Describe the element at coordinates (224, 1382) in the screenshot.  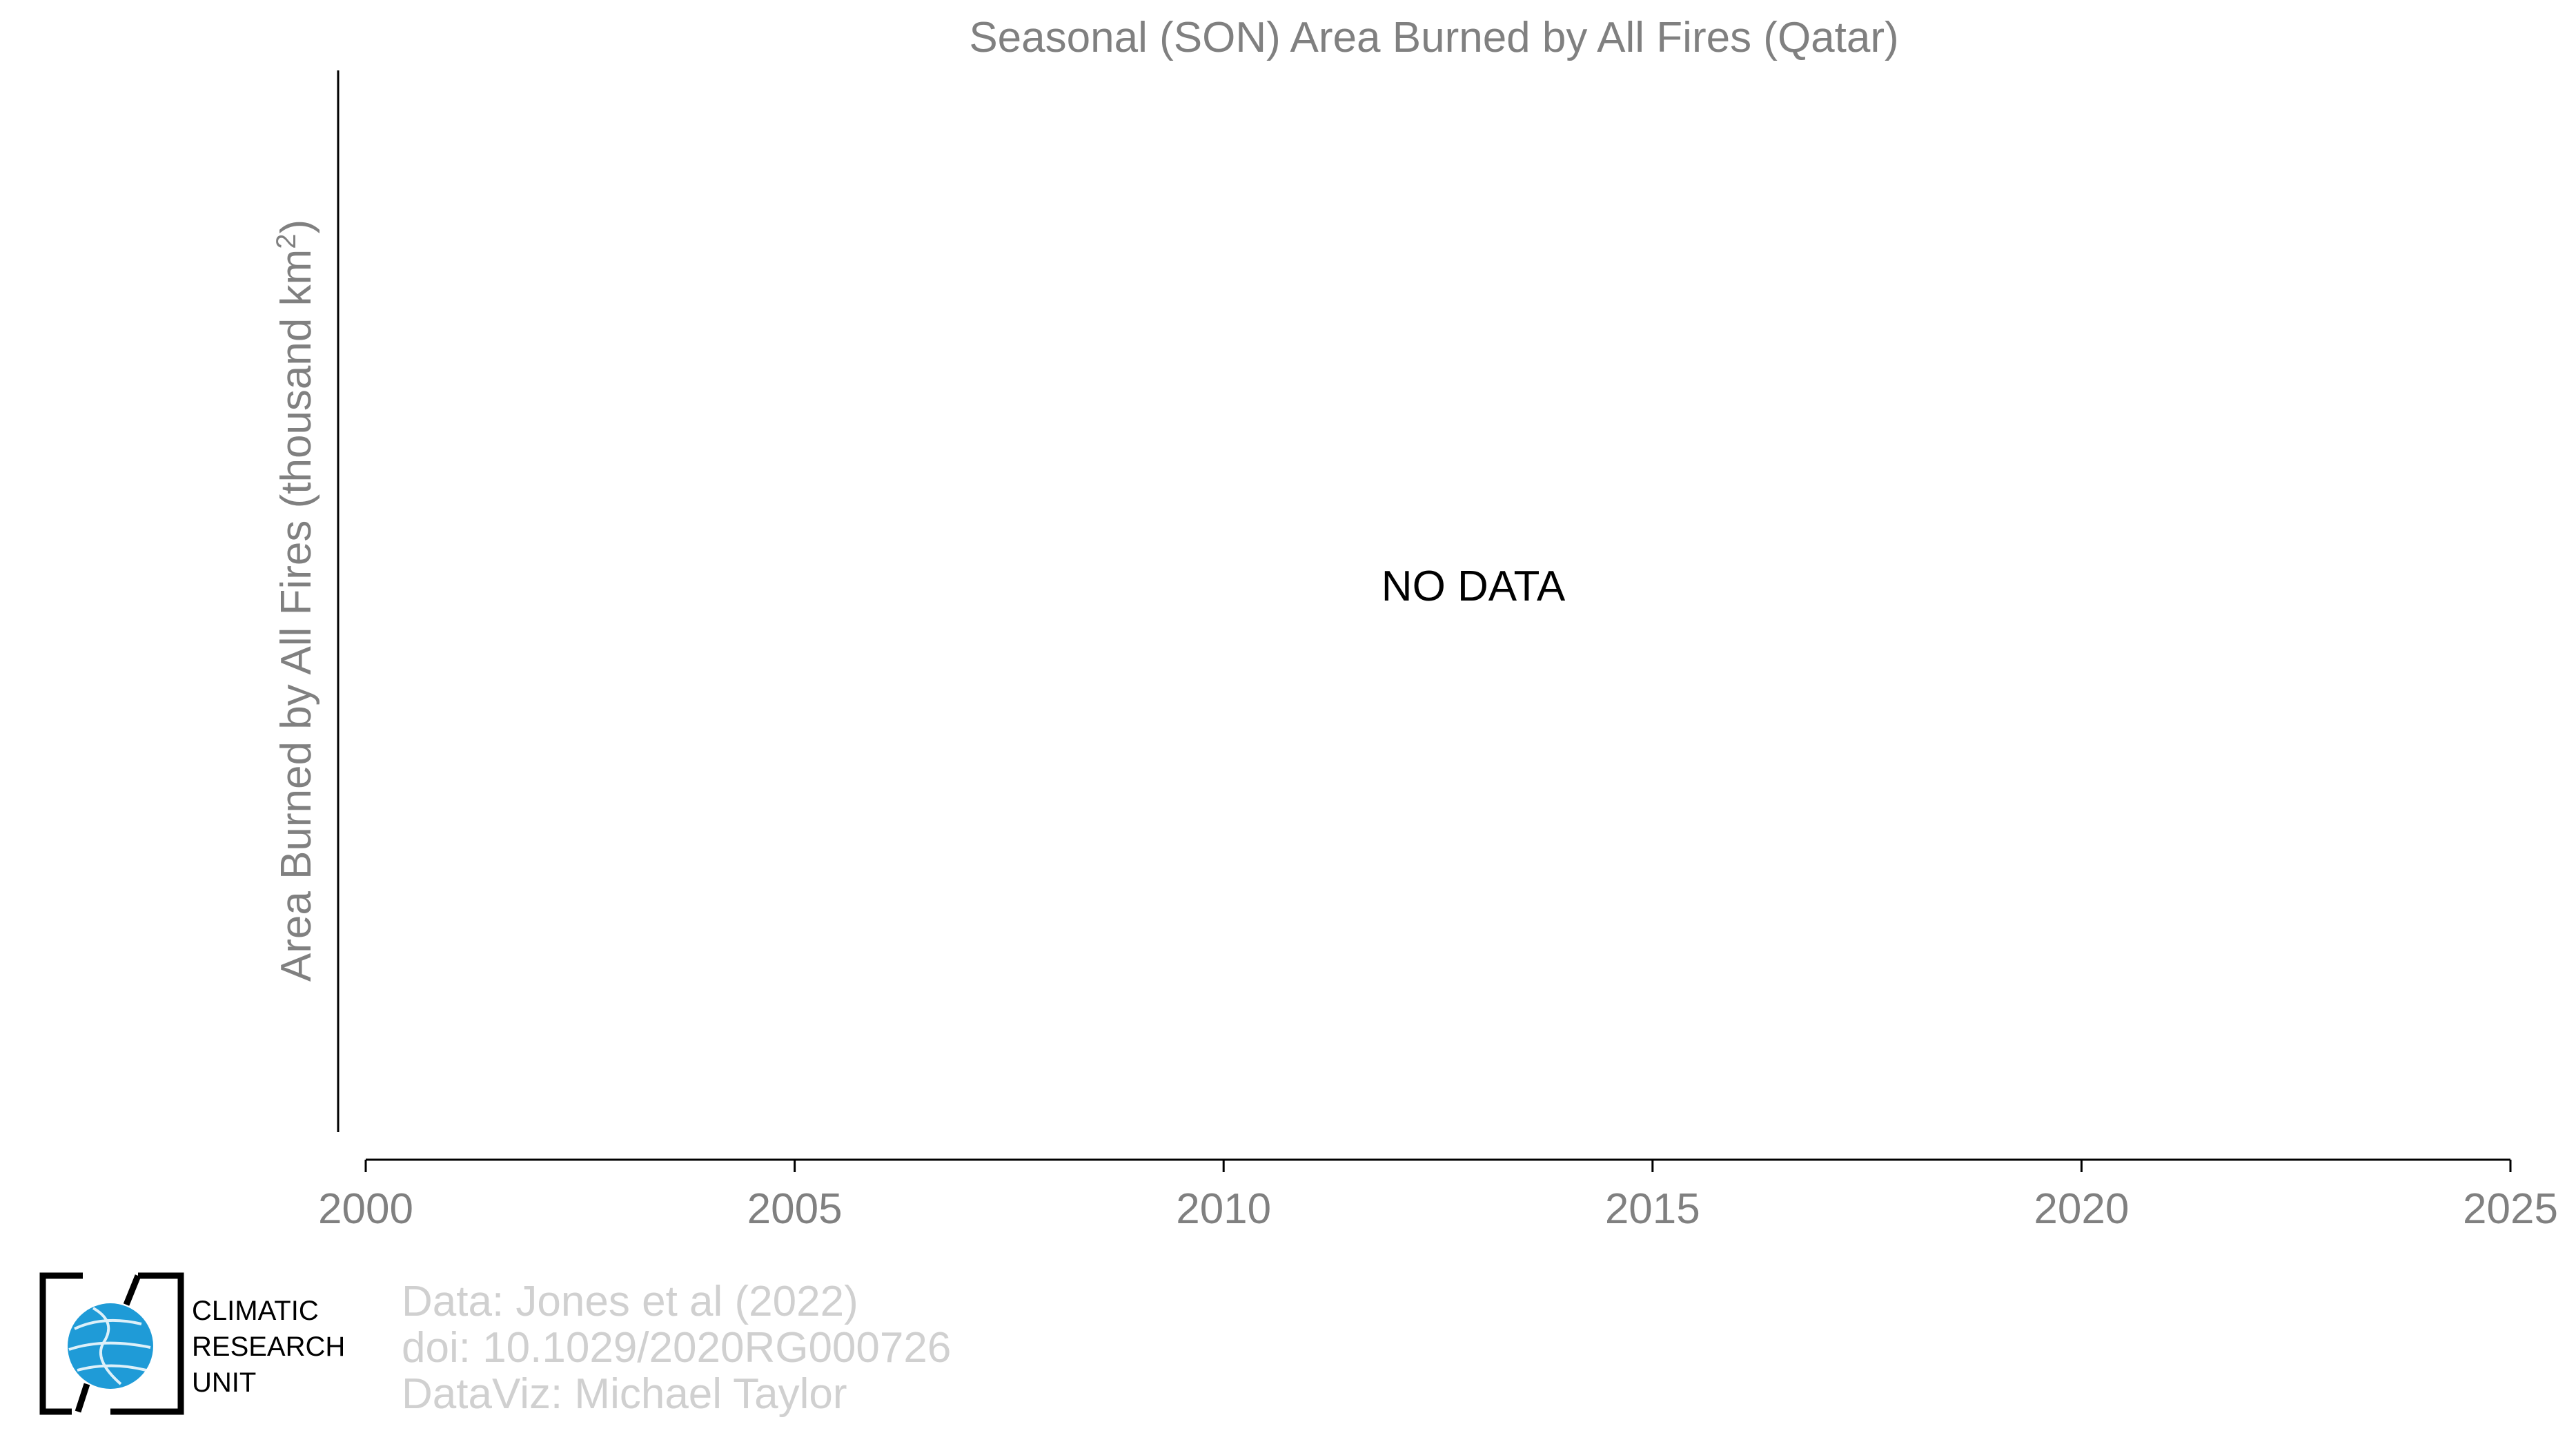
I see `logo-line-3: UNIT` at that location.